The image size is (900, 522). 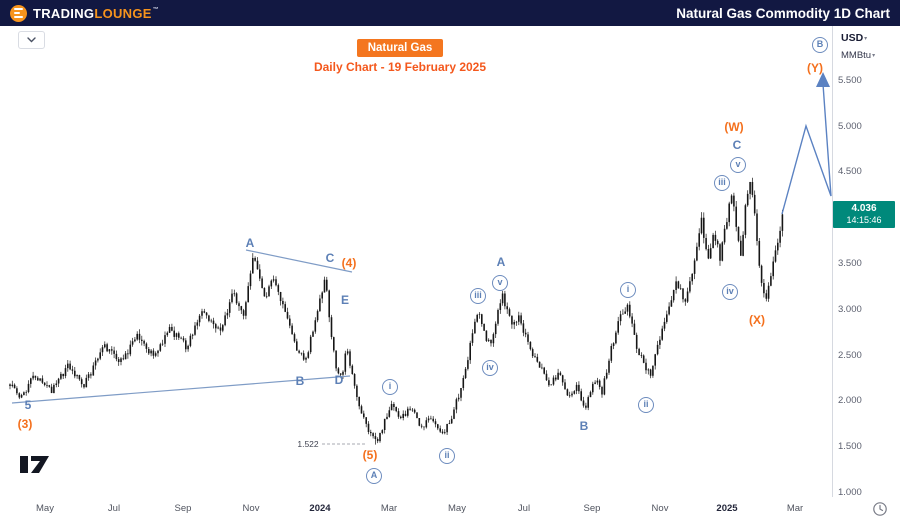 What do you see at coordinates (850, 447) in the screenshot?
I see `price-tick: 1.500` at bounding box center [850, 447].